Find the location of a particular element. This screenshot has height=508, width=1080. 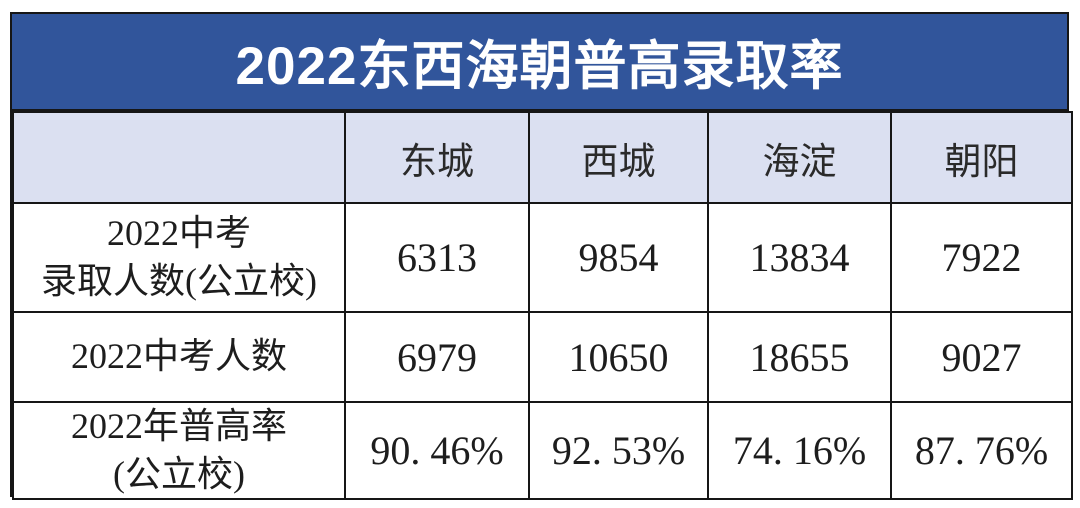

table-cell: 6313 is located at coordinates (437, 257).